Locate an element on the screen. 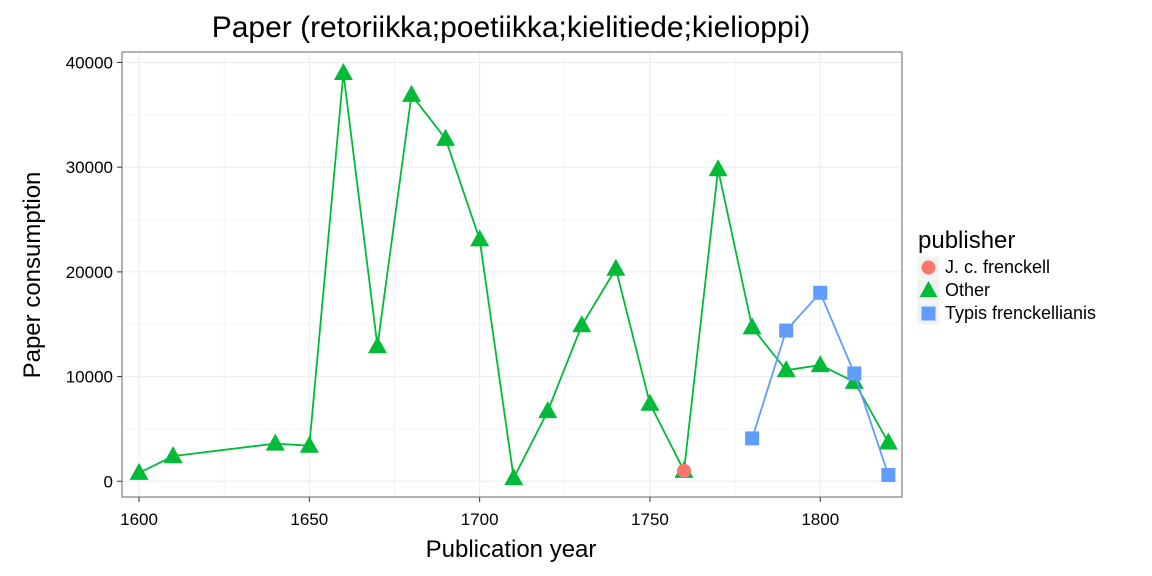 Image resolution: width=1152 pixels, height=576 pixels. x-axis-title: Publication year is located at coordinates (511, 549).